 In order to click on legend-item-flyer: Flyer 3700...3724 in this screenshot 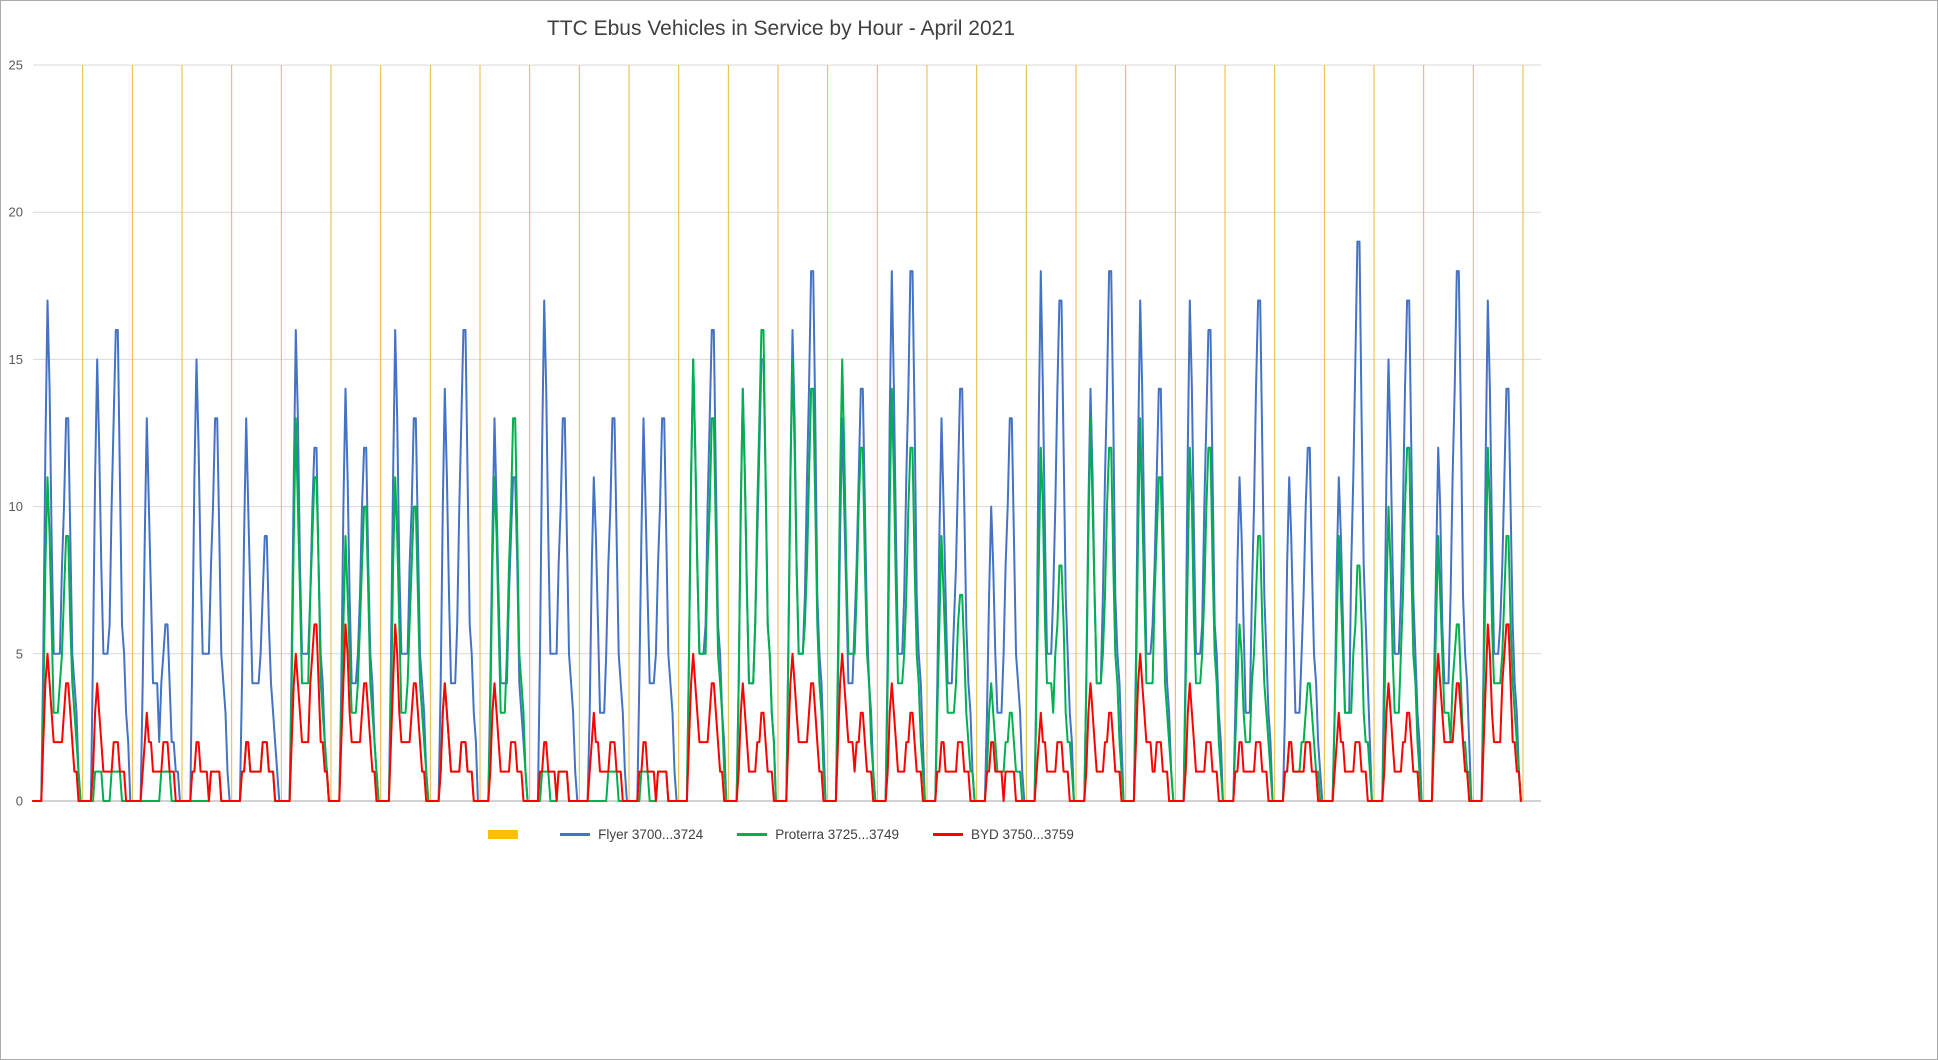, I will do `click(631, 834)`.